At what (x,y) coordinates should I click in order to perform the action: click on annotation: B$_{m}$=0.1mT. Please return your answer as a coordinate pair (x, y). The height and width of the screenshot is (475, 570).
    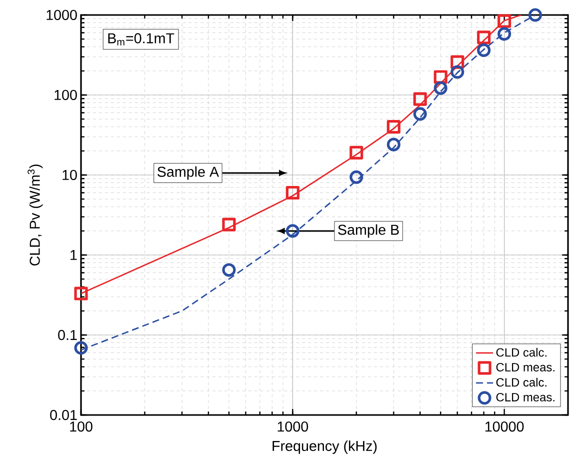
    Looking at the image, I should click on (141, 39).